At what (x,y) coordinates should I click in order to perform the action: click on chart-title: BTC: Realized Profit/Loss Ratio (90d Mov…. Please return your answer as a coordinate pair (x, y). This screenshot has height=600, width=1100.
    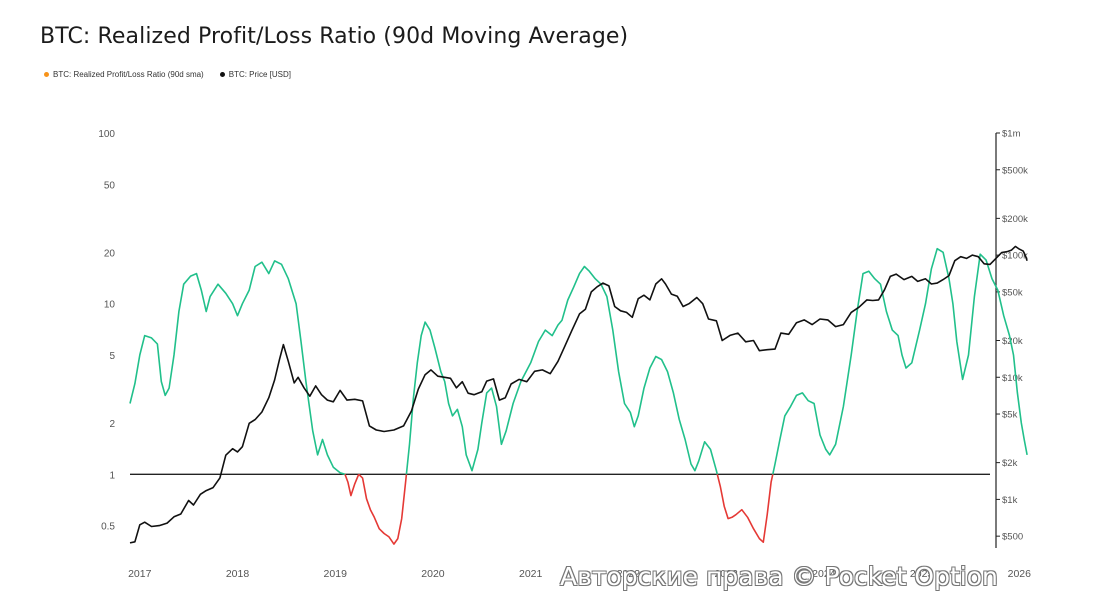
    Looking at the image, I should click on (334, 36).